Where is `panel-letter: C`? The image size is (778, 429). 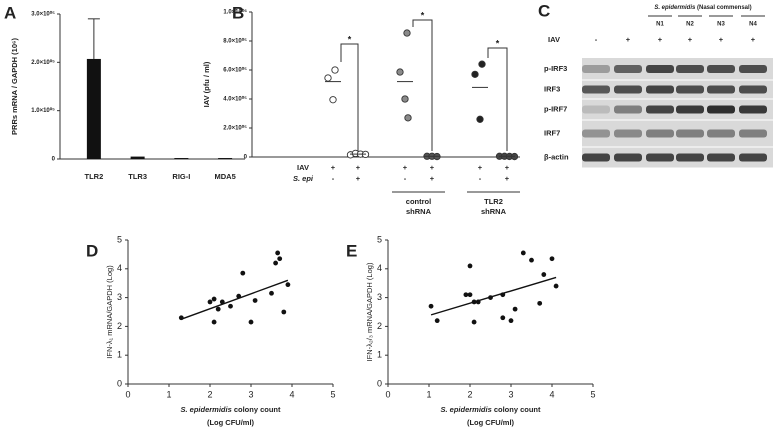 panel-letter: C is located at coordinates (544, 10).